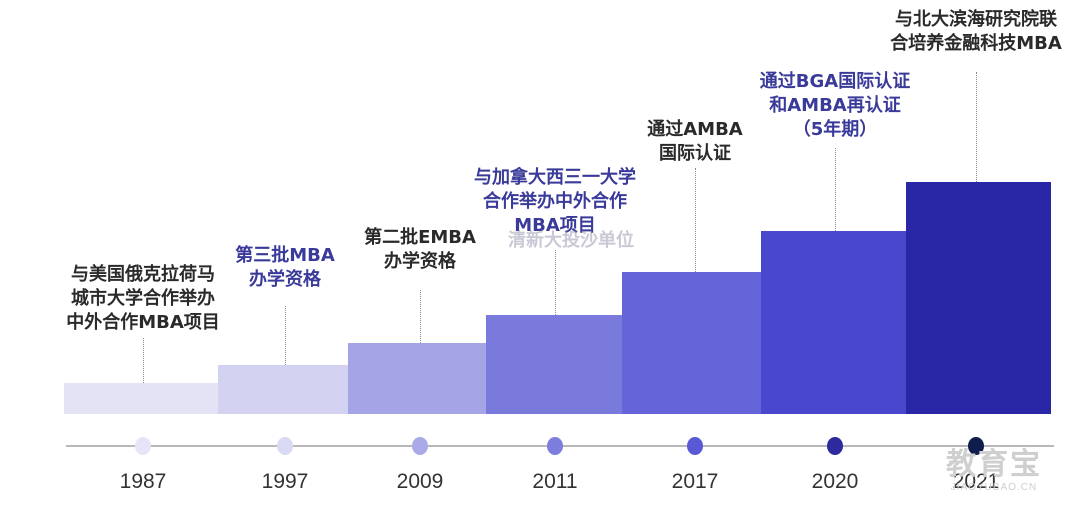 This screenshot has width=1080, height=521. Describe the element at coordinates (833, 322) in the screenshot. I see `step-bar-2020` at that location.